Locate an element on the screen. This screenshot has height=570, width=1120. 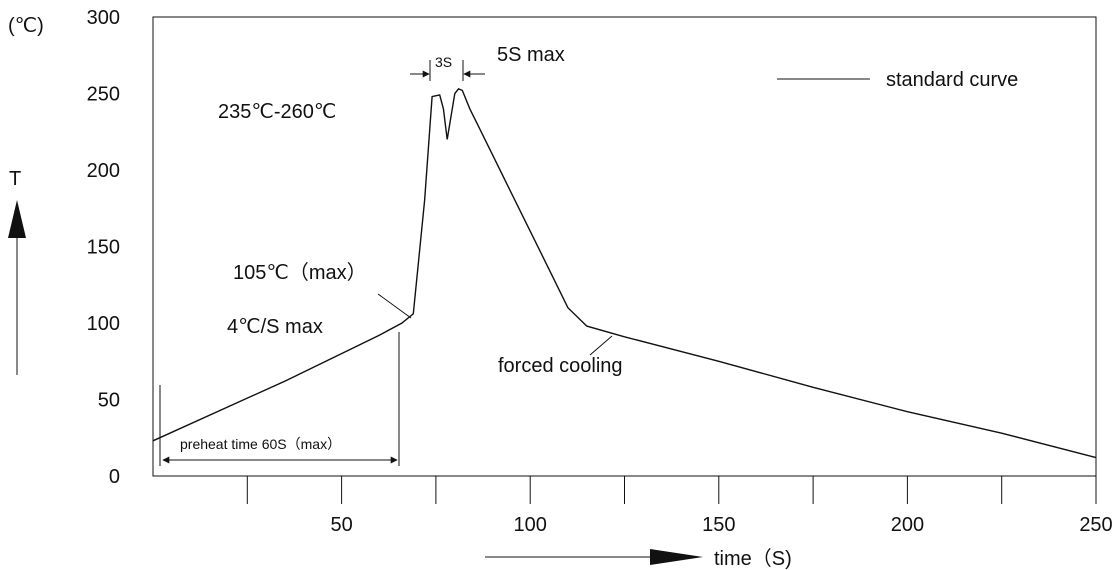
ramp-temp-leader is located at coordinates (394, 306).